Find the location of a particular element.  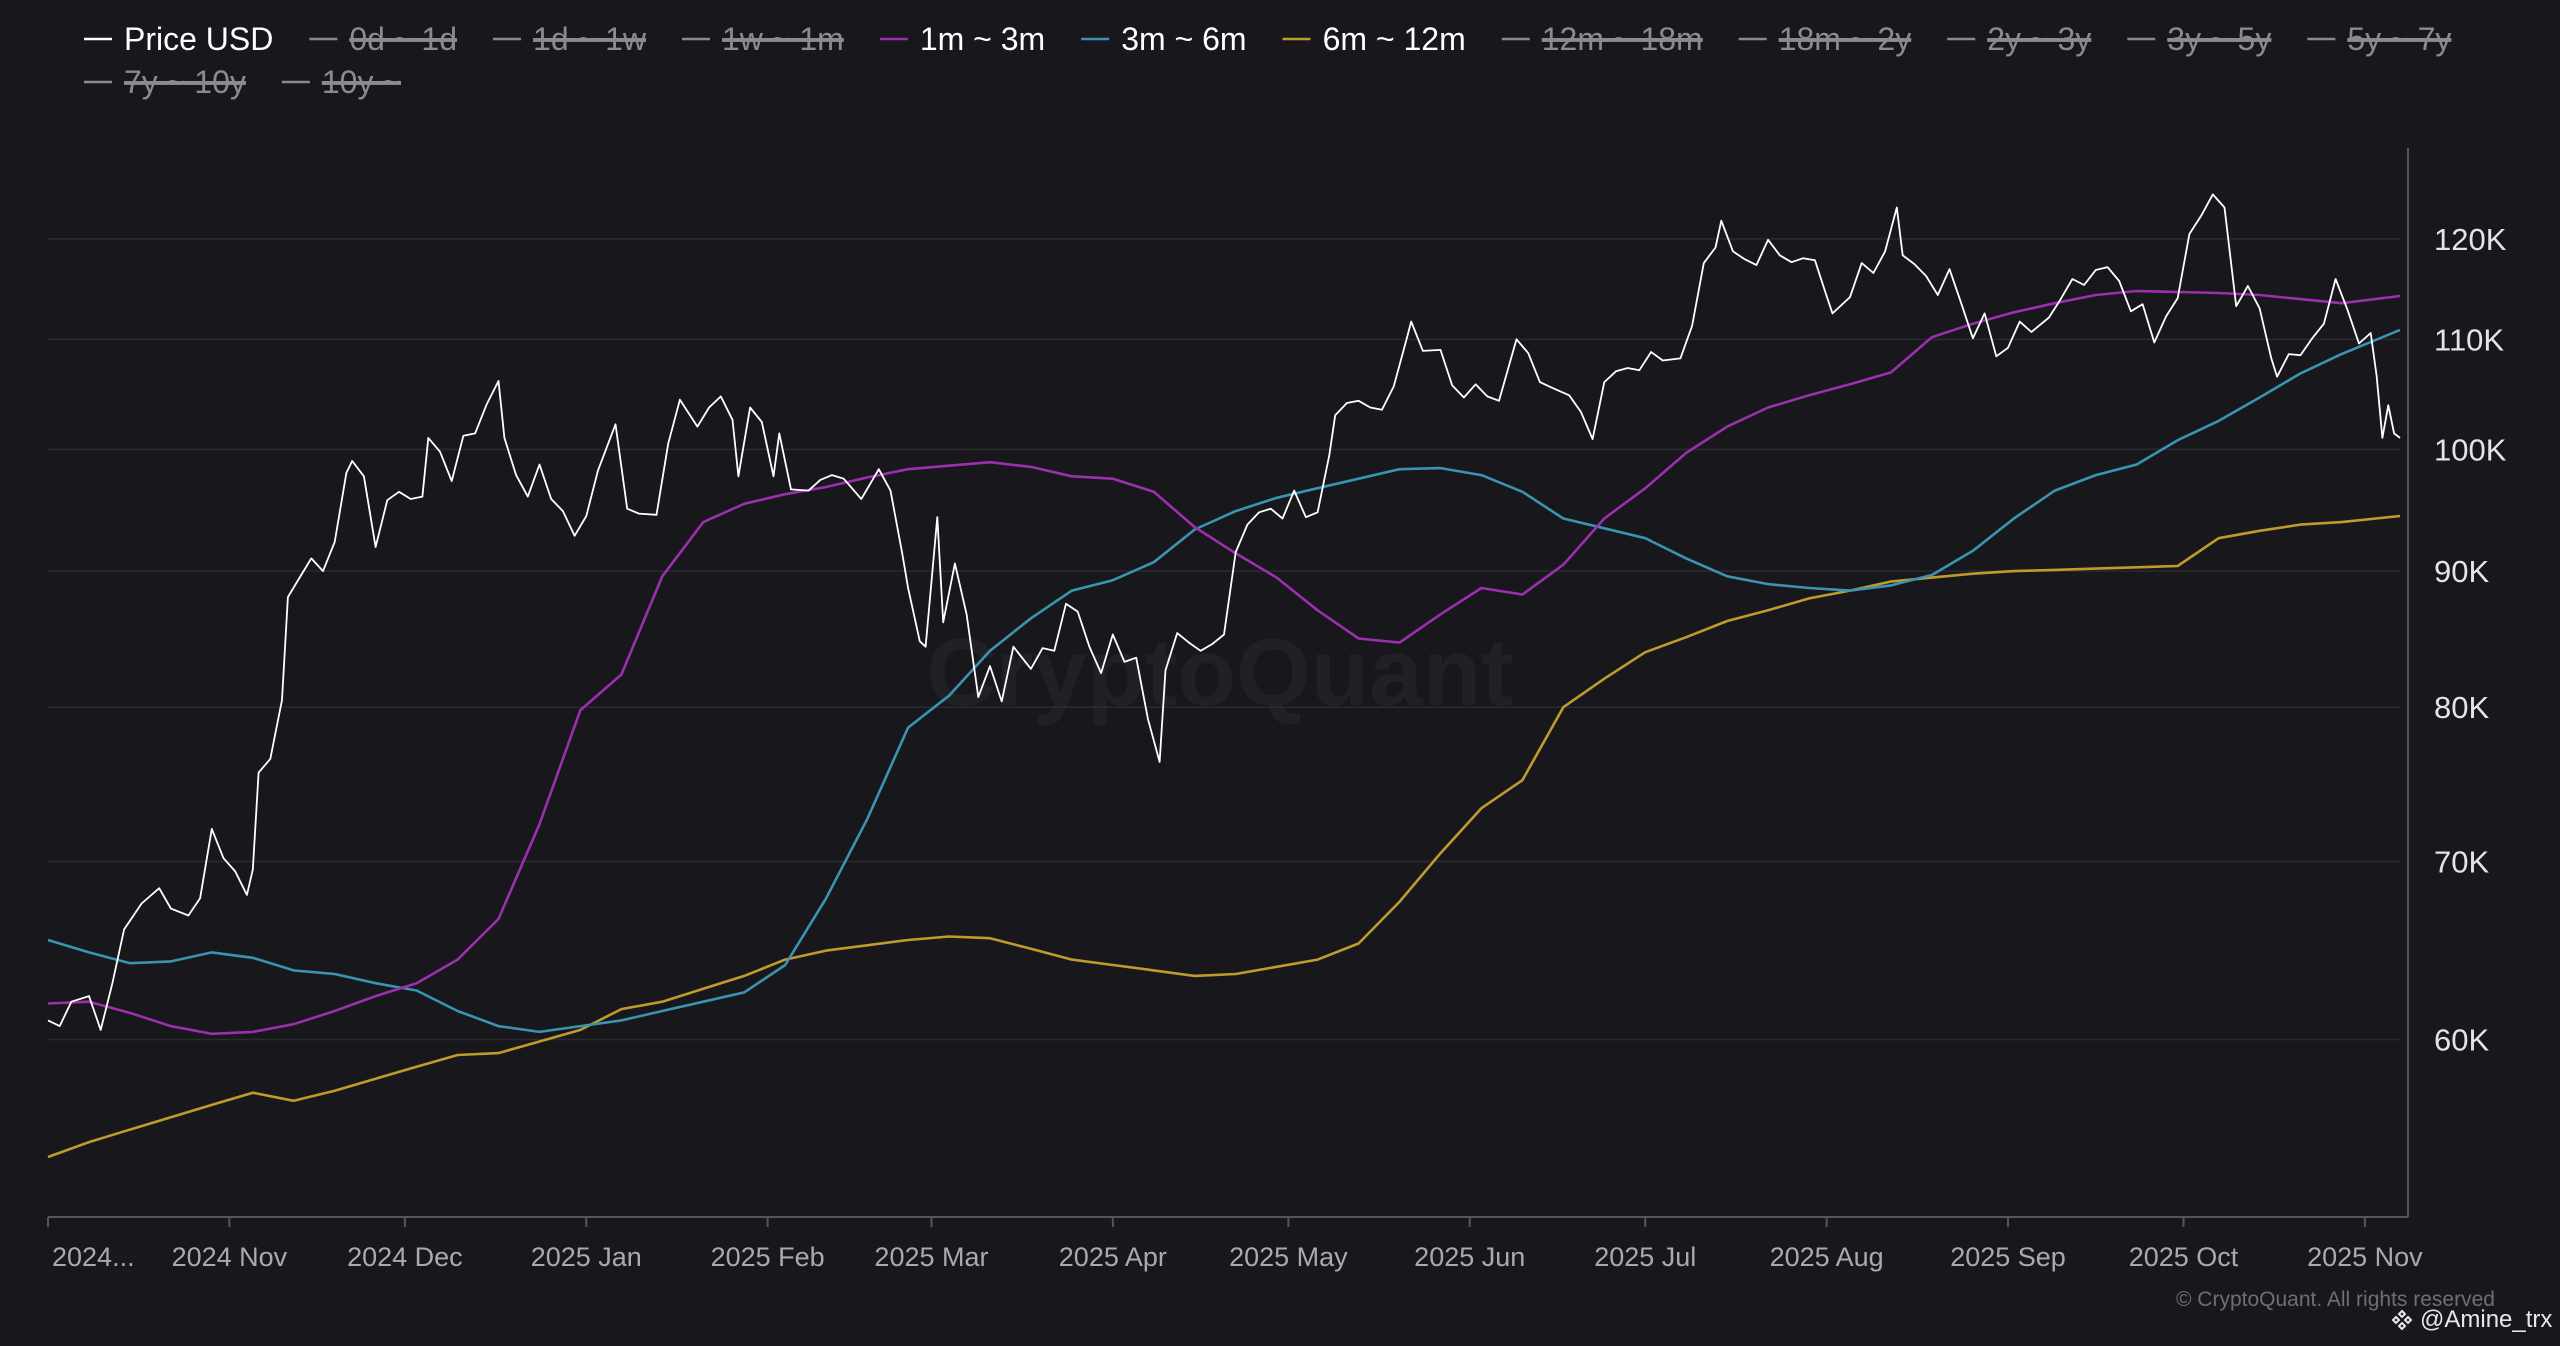

legend-item-5y-7y: 5y ~ 7y is located at coordinates (2379, 39).